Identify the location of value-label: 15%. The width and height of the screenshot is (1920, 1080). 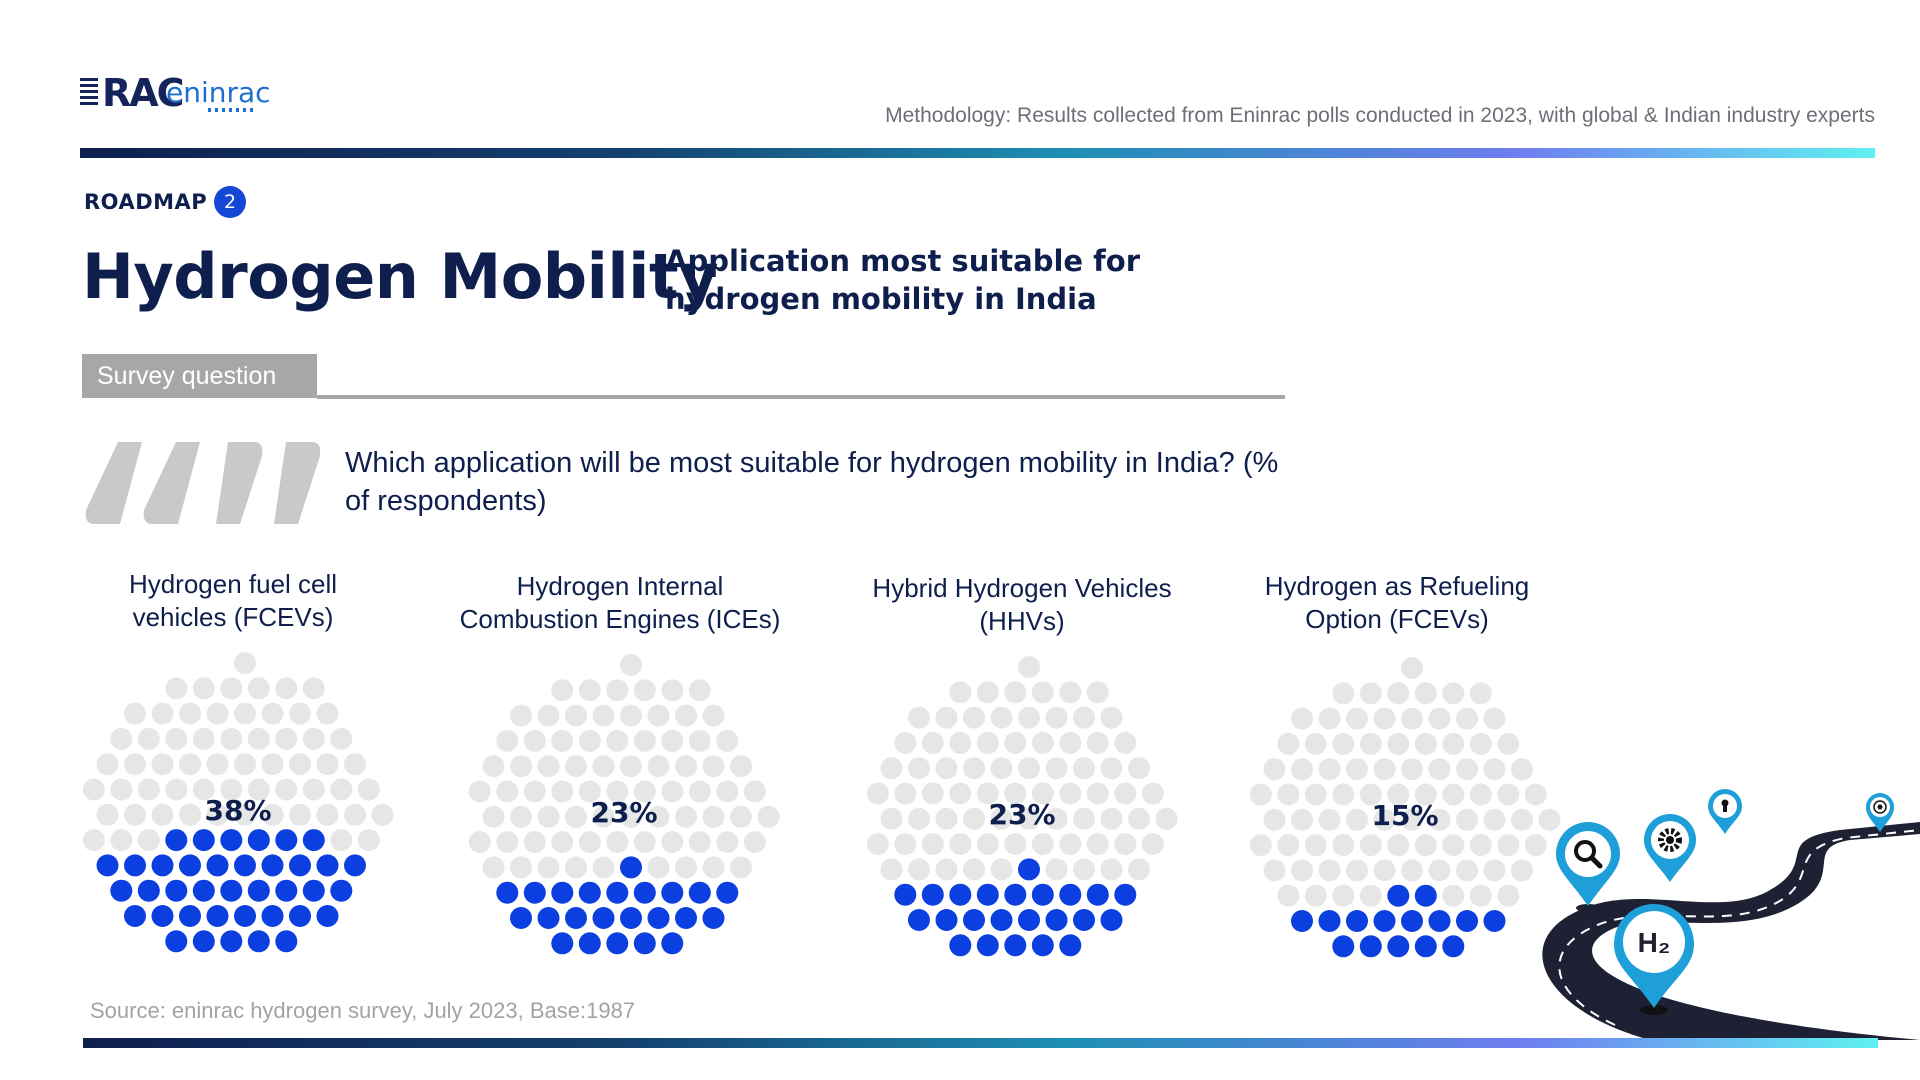
(1404, 815).